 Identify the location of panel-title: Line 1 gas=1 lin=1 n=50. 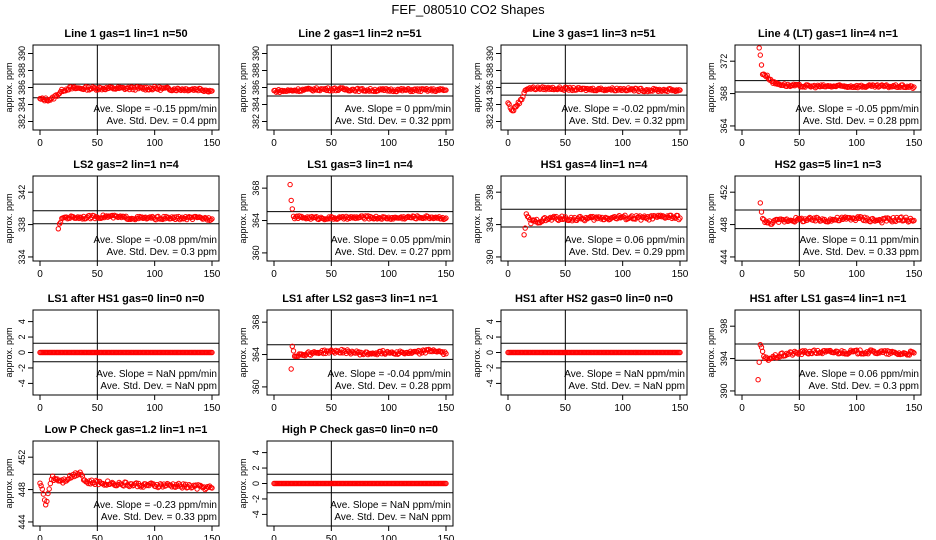
(125, 34).